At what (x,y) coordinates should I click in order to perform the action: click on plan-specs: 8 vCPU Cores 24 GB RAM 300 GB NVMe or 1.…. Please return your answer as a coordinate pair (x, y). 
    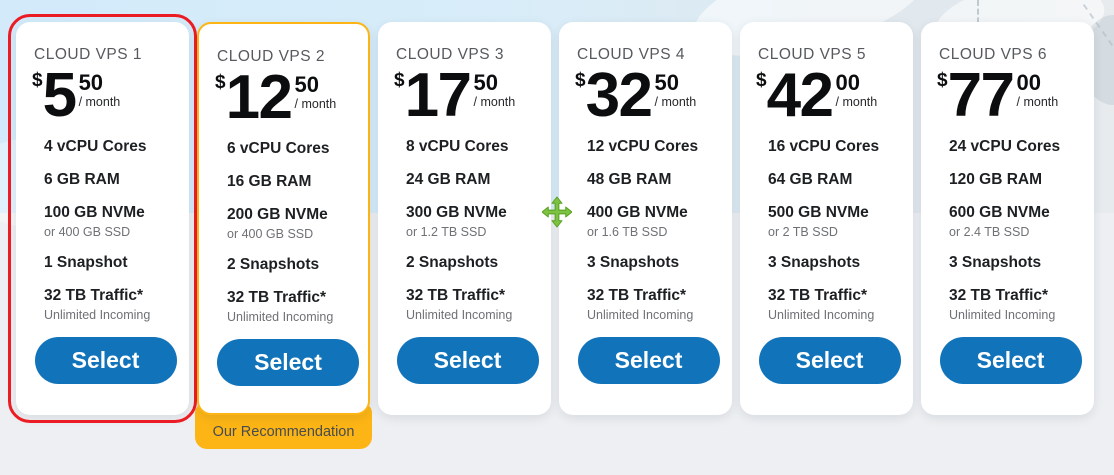
    Looking at the image, I should click on (467, 230).